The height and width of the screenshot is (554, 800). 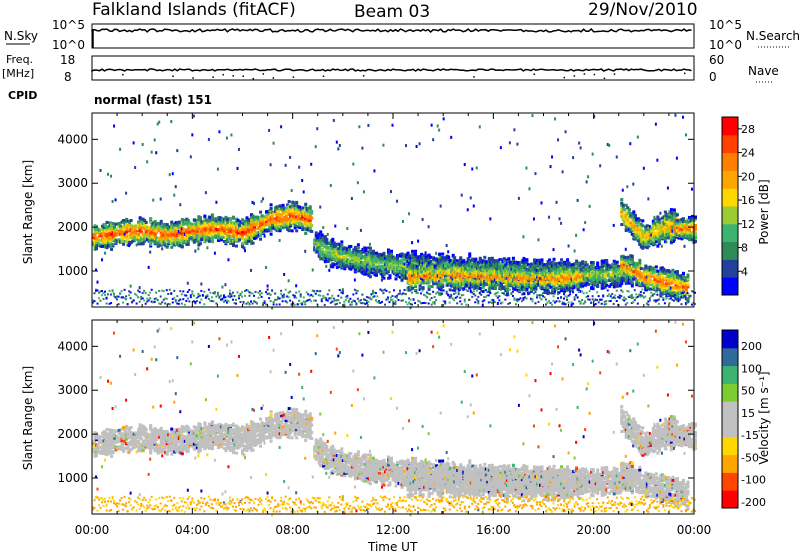 I want to click on nave-dot, so click(x=323, y=76).